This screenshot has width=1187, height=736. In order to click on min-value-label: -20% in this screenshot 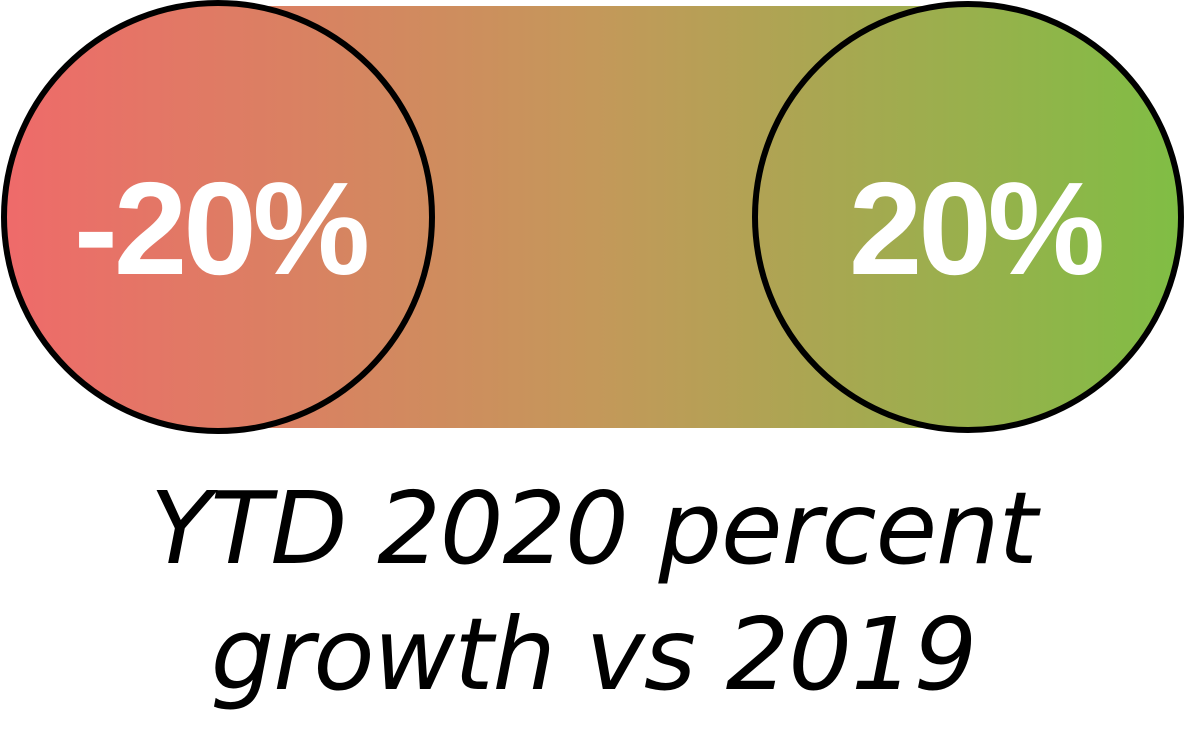, I will do `click(220, 228)`.